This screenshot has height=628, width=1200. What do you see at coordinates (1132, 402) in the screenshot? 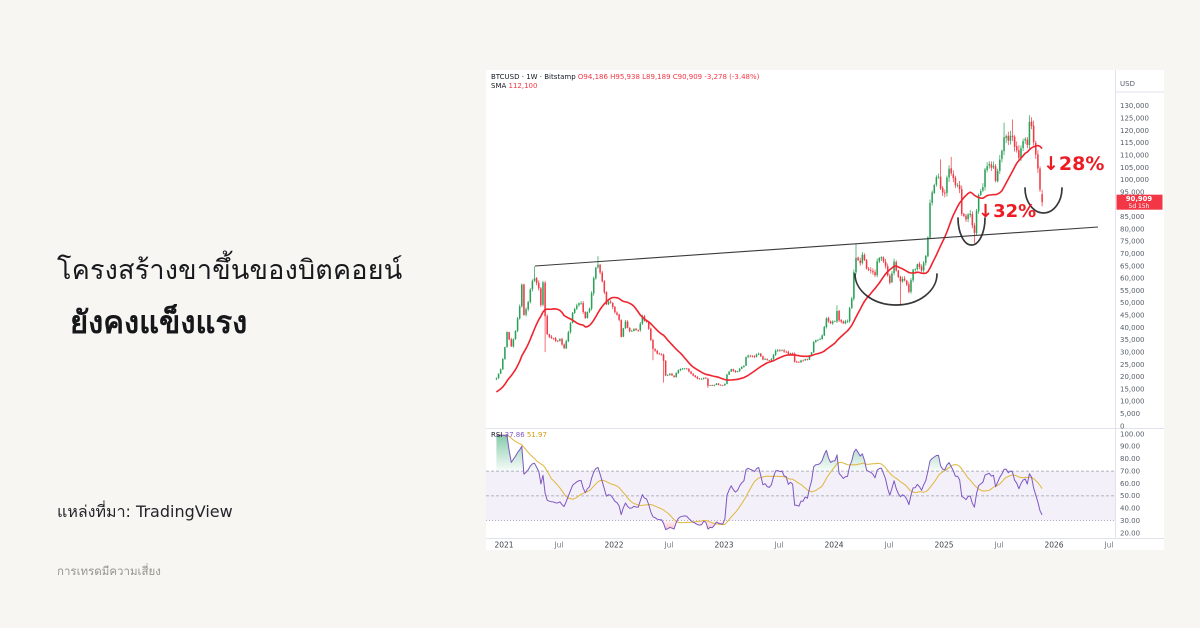
I see `price-tick-label: 10,000` at bounding box center [1132, 402].